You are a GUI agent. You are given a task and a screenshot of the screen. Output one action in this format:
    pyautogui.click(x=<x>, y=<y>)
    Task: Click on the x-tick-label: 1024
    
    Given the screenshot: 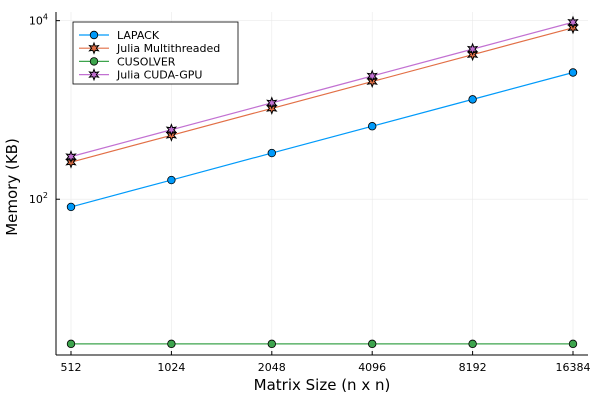 What is the action you would take?
    pyautogui.click(x=171, y=367)
    